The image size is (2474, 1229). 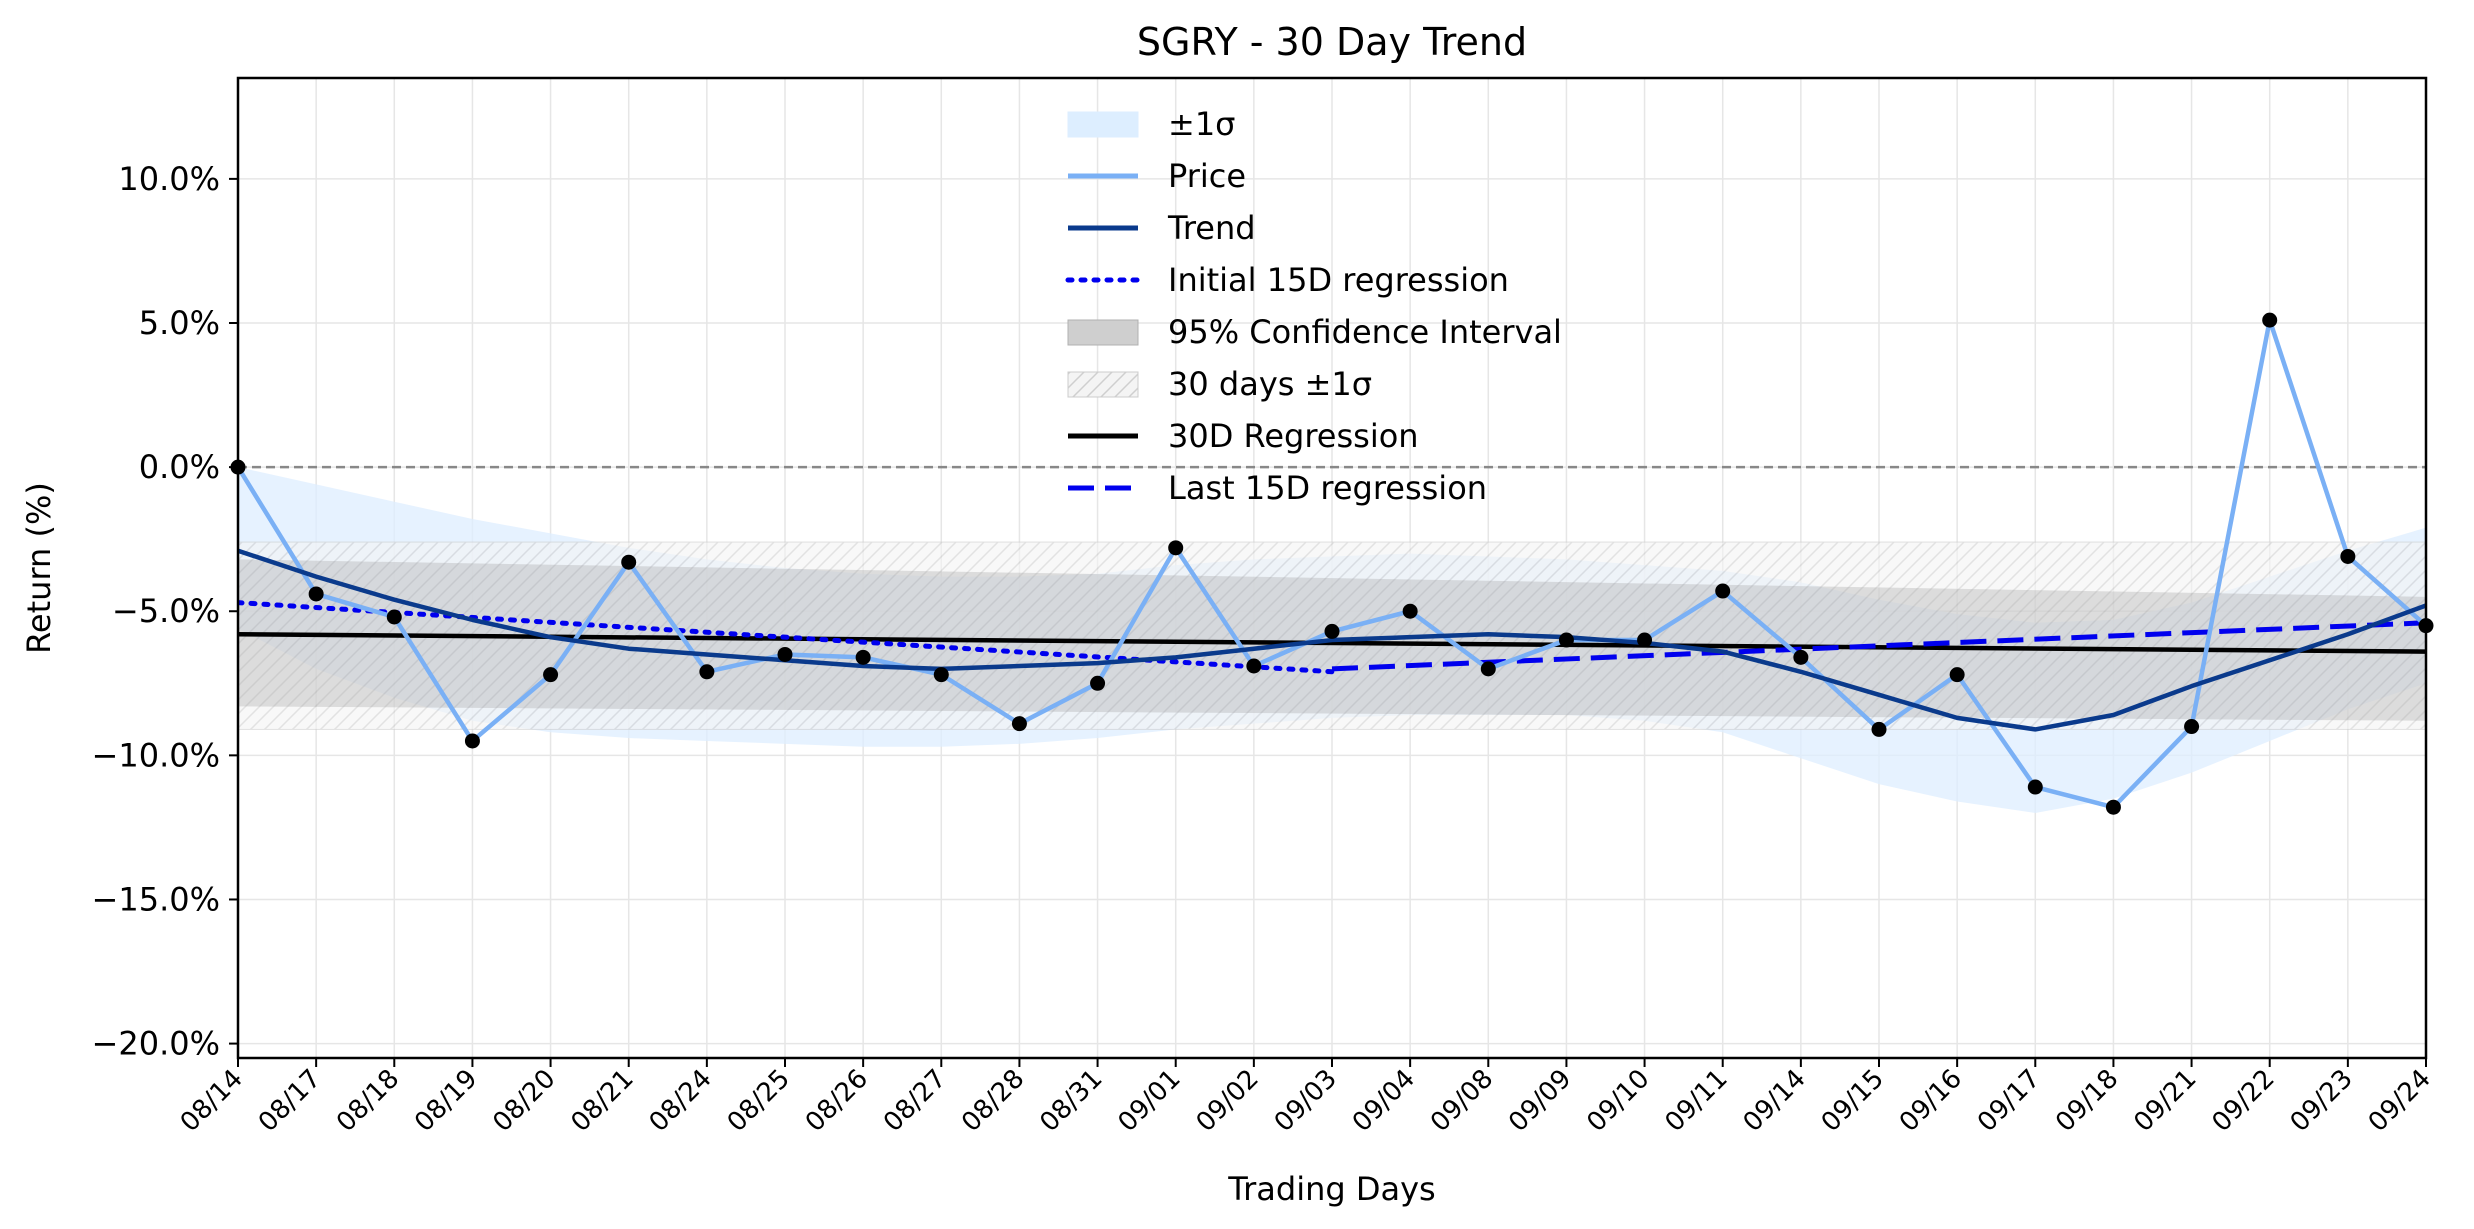 What do you see at coordinates (1071, 1101) in the screenshot?
I see `x-tick-label: 08/31` at bounding box center [1071, 1101].